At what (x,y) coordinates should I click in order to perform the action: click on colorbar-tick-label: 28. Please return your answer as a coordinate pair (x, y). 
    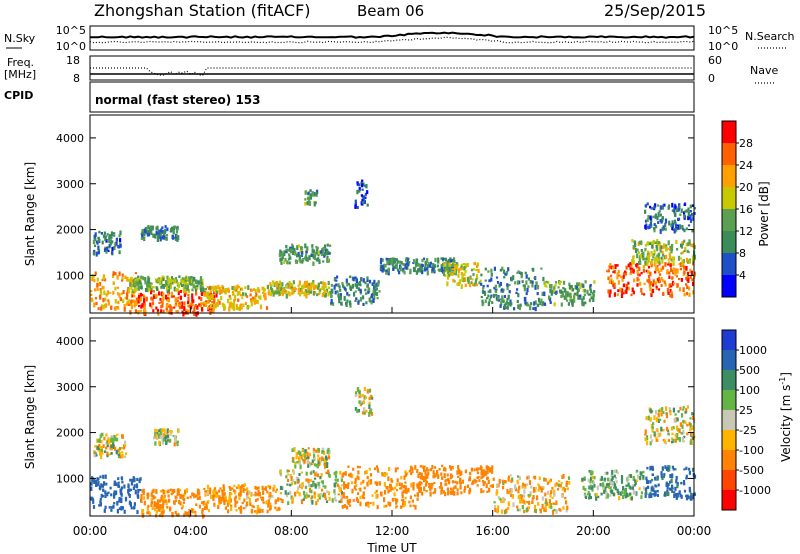
    Looking at the image, I should click on (746, 143).